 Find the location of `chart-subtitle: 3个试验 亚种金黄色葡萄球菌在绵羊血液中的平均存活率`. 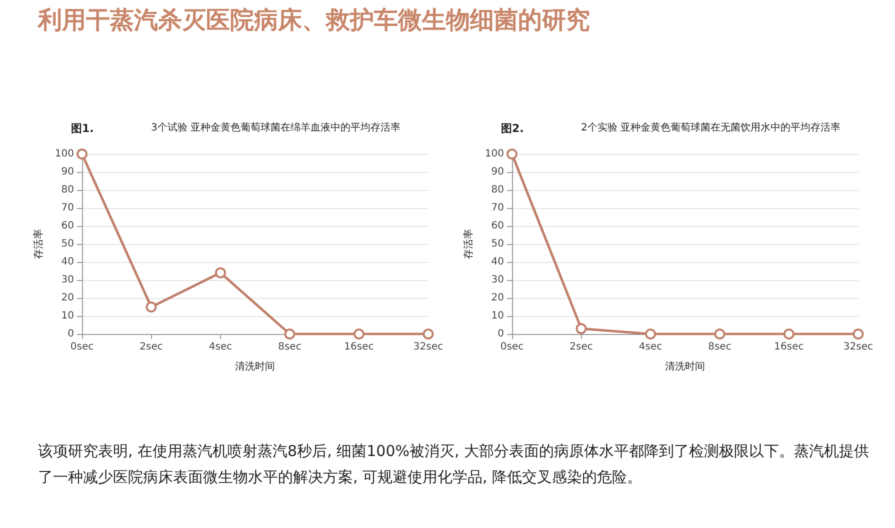

chart-subtitle: 3个试验 亚种金黄色葡萄球菌在绵羊血液中的平均存活率 is located at coordinates (276, 128).